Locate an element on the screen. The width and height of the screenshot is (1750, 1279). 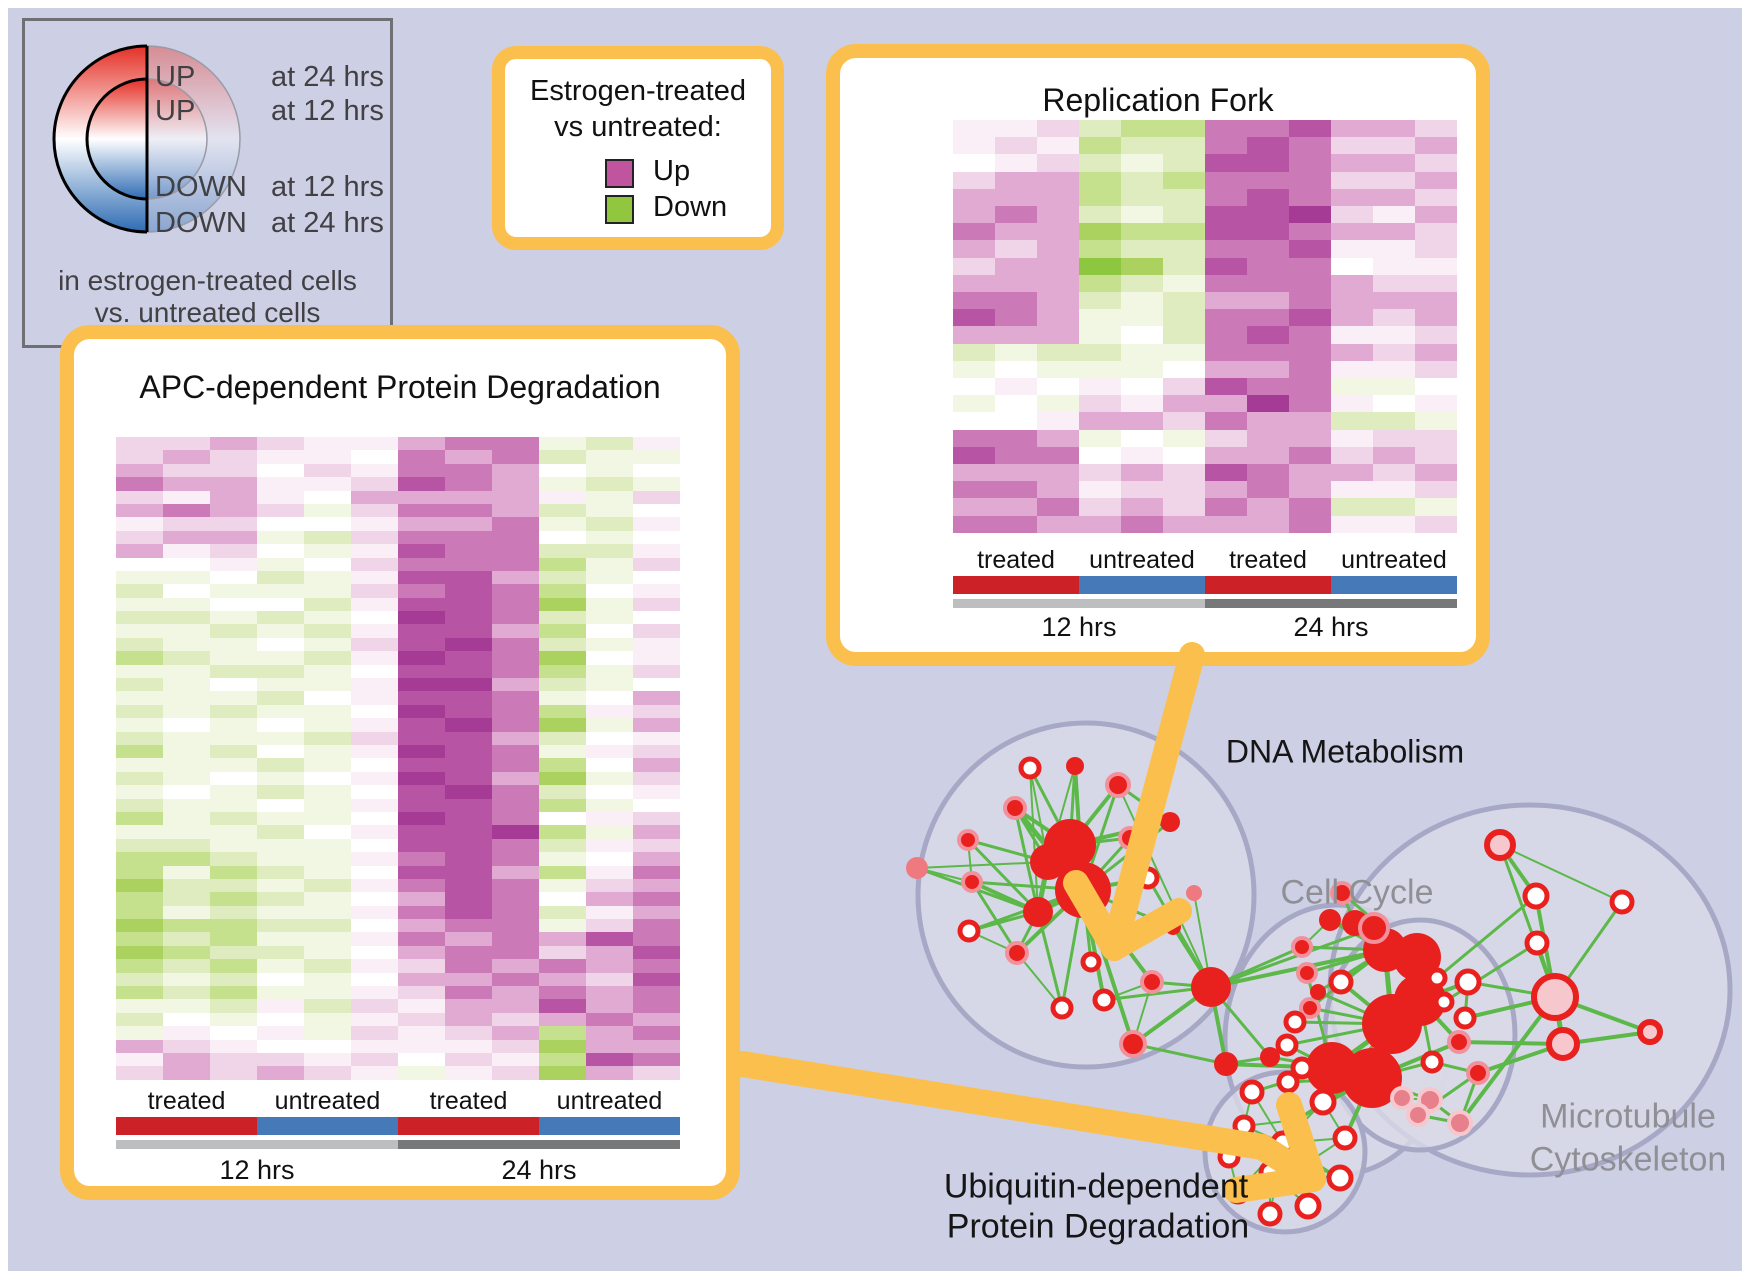
up12-word: UP is located at coordinates (175, 111).